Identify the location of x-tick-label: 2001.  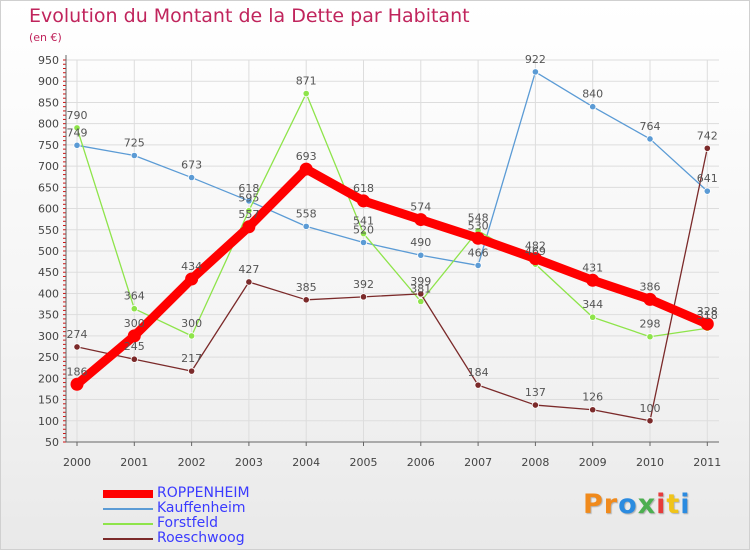
(134, 462).